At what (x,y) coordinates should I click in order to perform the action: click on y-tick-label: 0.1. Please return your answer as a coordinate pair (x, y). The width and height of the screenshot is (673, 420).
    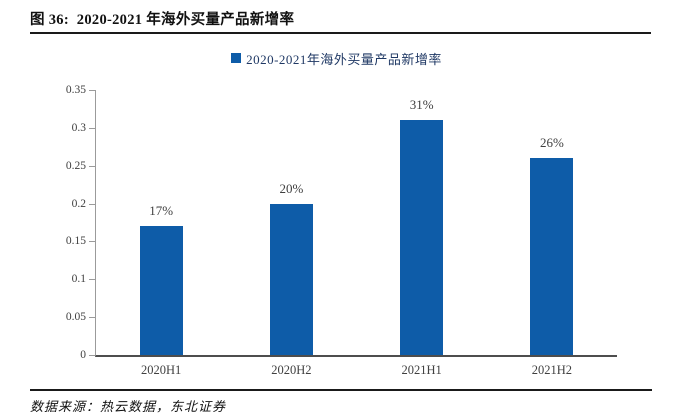
    Looking at the image, I should click on (78, 279).